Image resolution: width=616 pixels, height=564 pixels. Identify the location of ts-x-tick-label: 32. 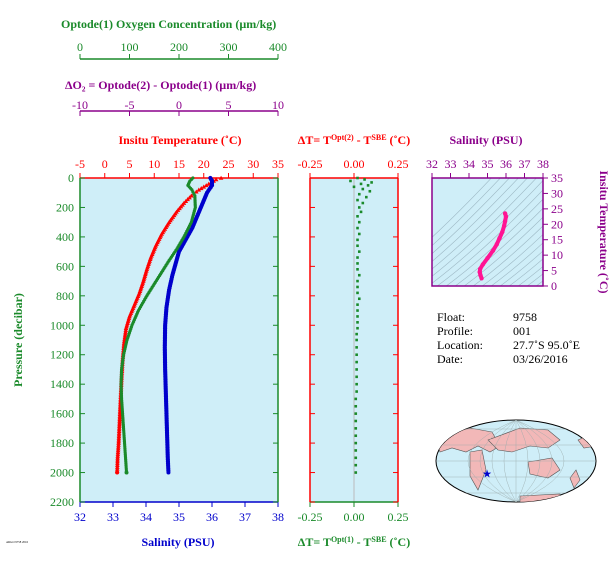
(432, 164).